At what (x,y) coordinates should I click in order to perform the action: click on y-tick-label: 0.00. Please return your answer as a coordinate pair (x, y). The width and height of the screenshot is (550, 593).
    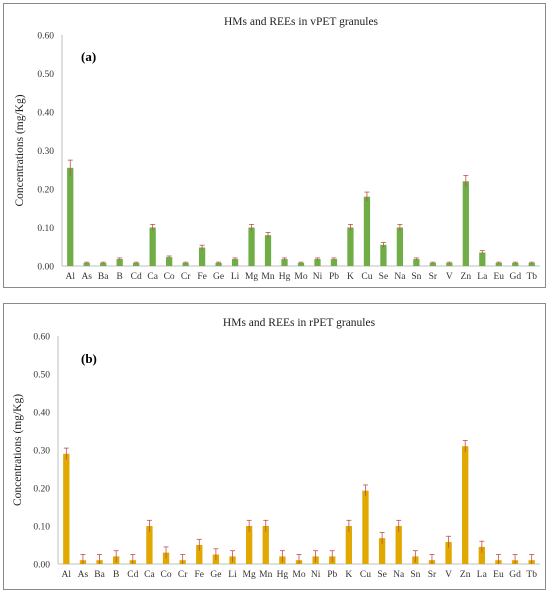
    Looking at the image, I should click on (45, 268).